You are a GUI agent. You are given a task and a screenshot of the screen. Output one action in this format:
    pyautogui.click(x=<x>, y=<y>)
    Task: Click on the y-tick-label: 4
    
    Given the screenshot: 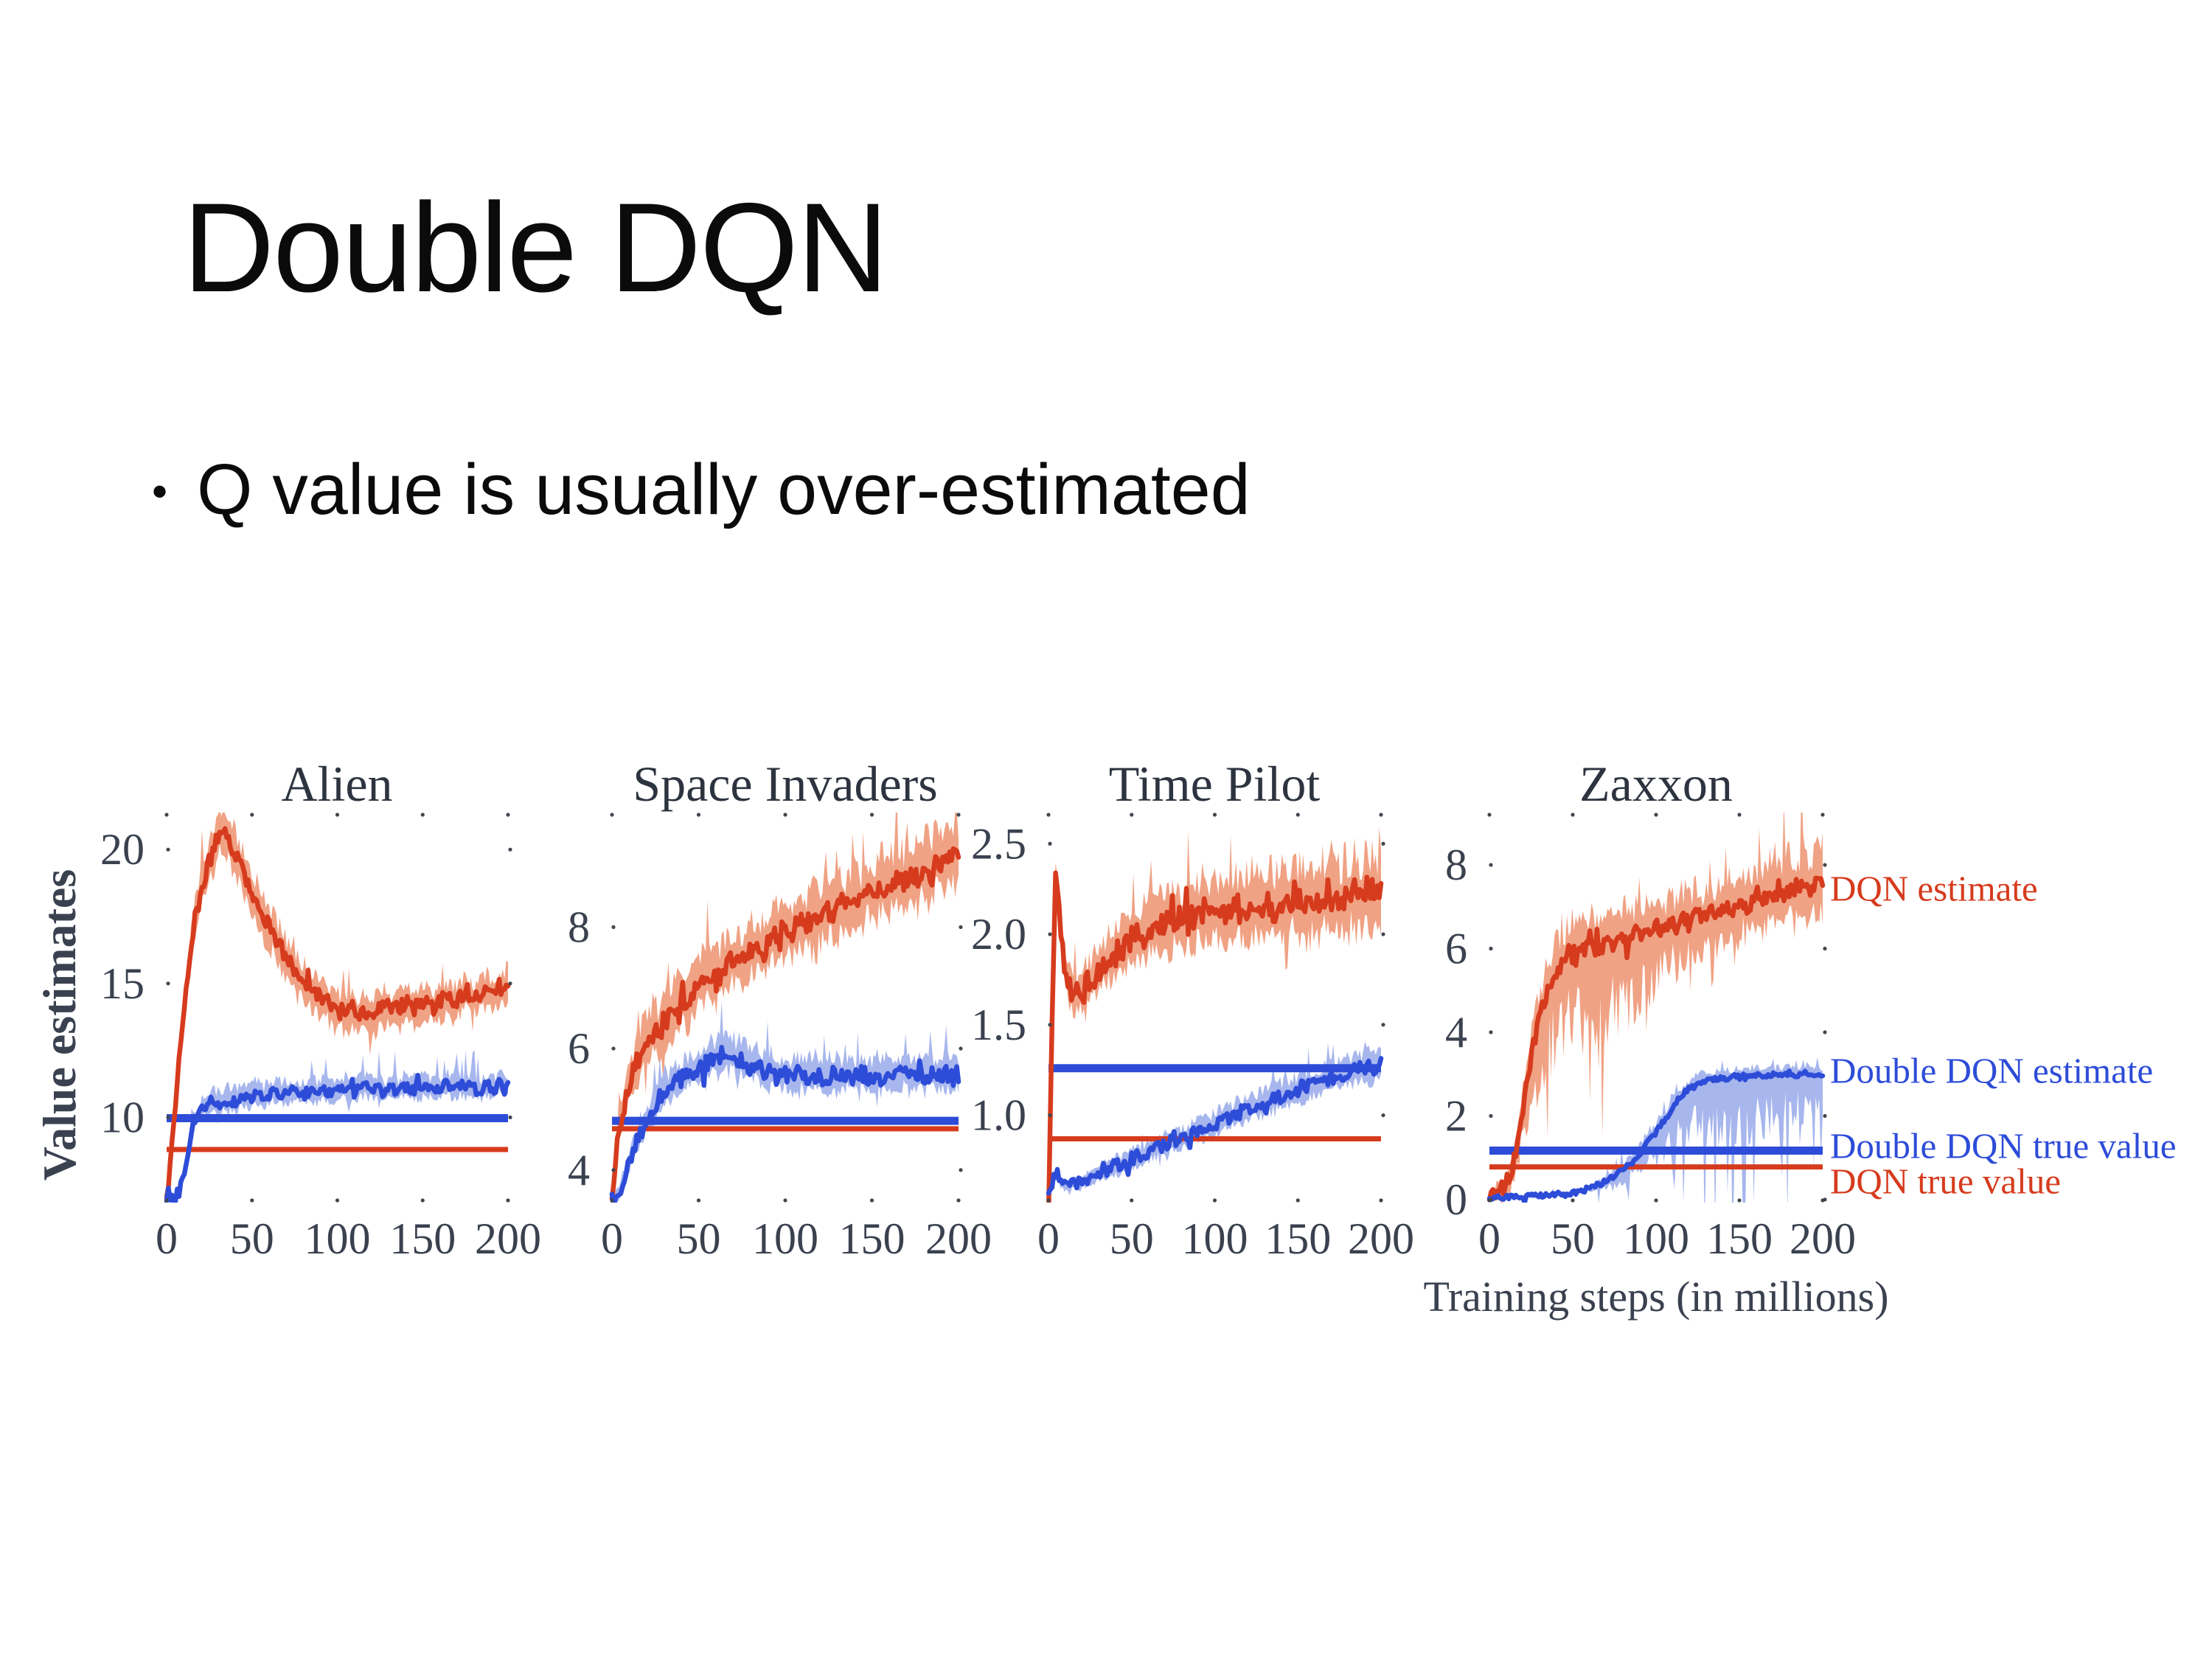 What is the action you would take?
    pyautogui.click(x=1456, y=1032)
    